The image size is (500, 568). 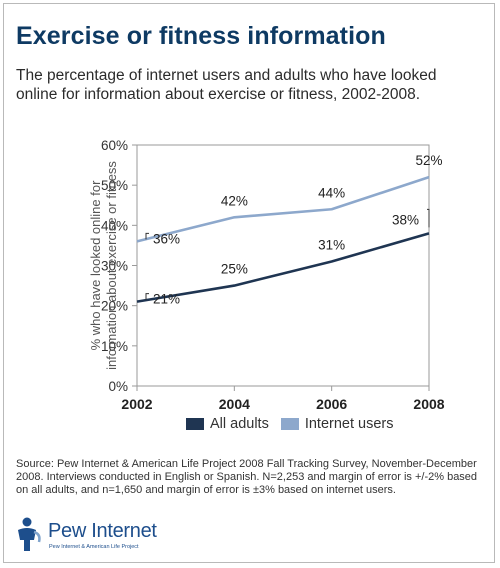 What do you see at coordinates (94, 547) in the screenshot?
I see `logo-tagline: Pew Internet & American Life Project` at bounding box center [94, 547].